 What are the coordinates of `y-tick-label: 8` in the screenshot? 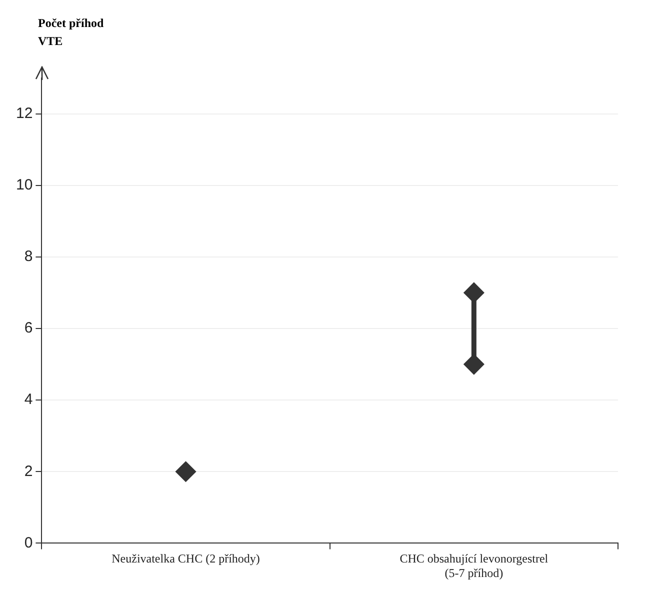 It's located at (28, 257).